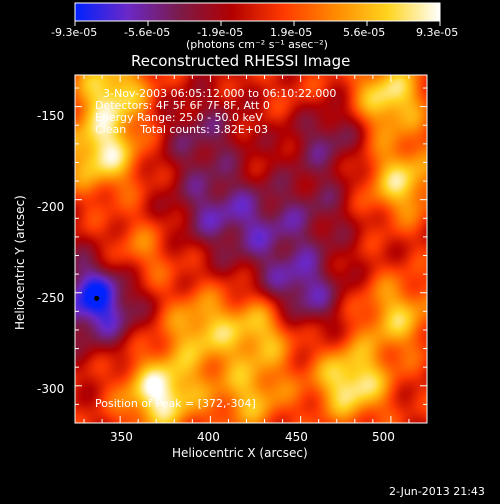 Image resolution: width=500 pixels, height=504 pixels. I want to click on colorbar-tick-label: -1.9e-05, so click(220, 32).